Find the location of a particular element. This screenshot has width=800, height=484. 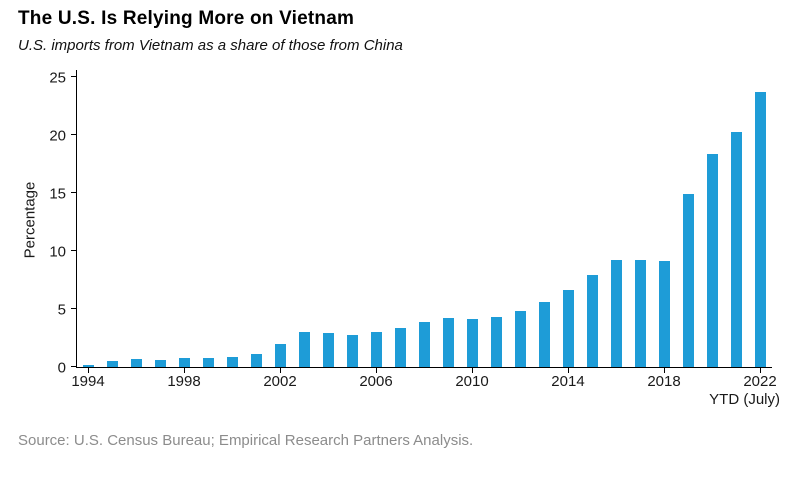

bar-column-2012 is located at coordinates (520, 222).